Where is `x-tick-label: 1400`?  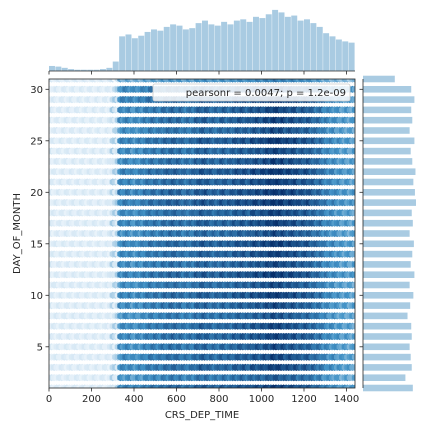 x-tick-label: 1400 is located at coordinates (346, 399).